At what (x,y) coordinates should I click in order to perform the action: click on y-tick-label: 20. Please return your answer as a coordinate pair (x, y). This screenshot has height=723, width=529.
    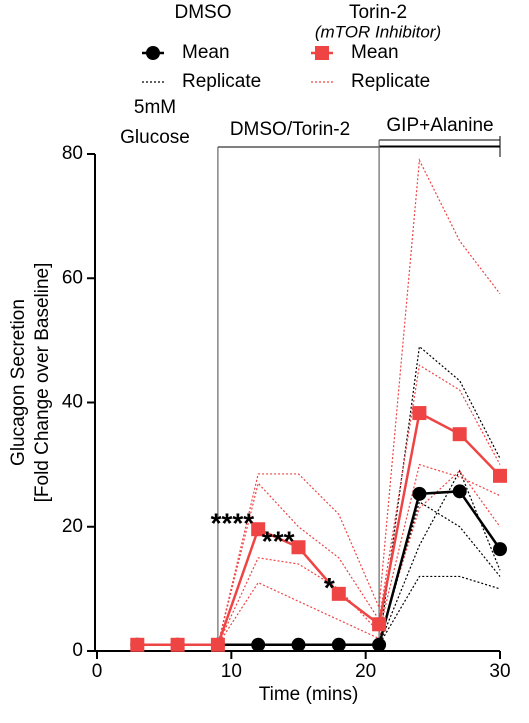
    Looking at the image, I should click on (72, 526).